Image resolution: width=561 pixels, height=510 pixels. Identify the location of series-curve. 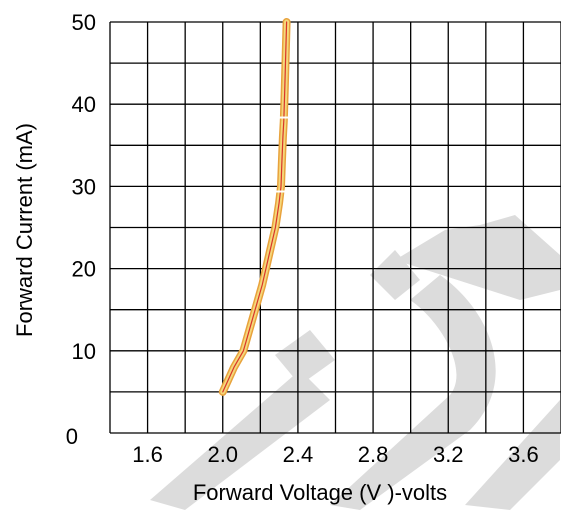
(254, 207).